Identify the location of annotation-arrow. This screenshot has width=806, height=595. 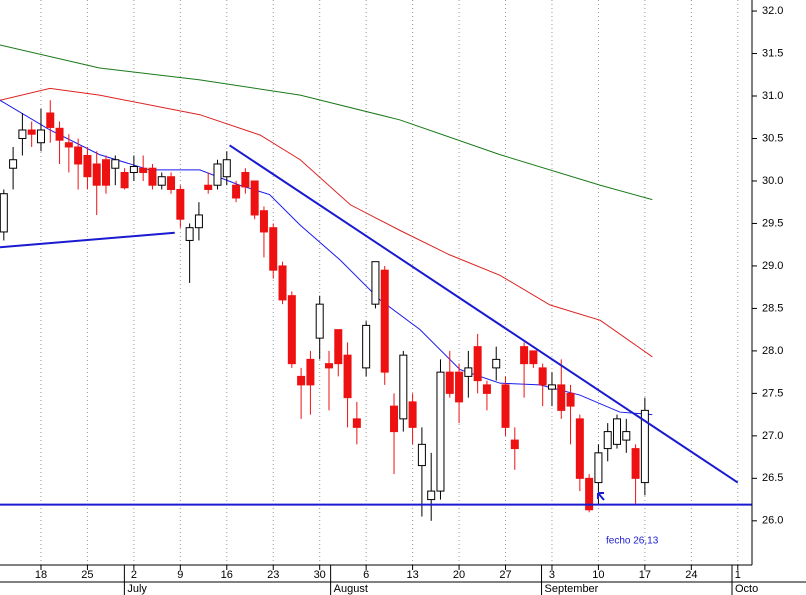
(601, 496).